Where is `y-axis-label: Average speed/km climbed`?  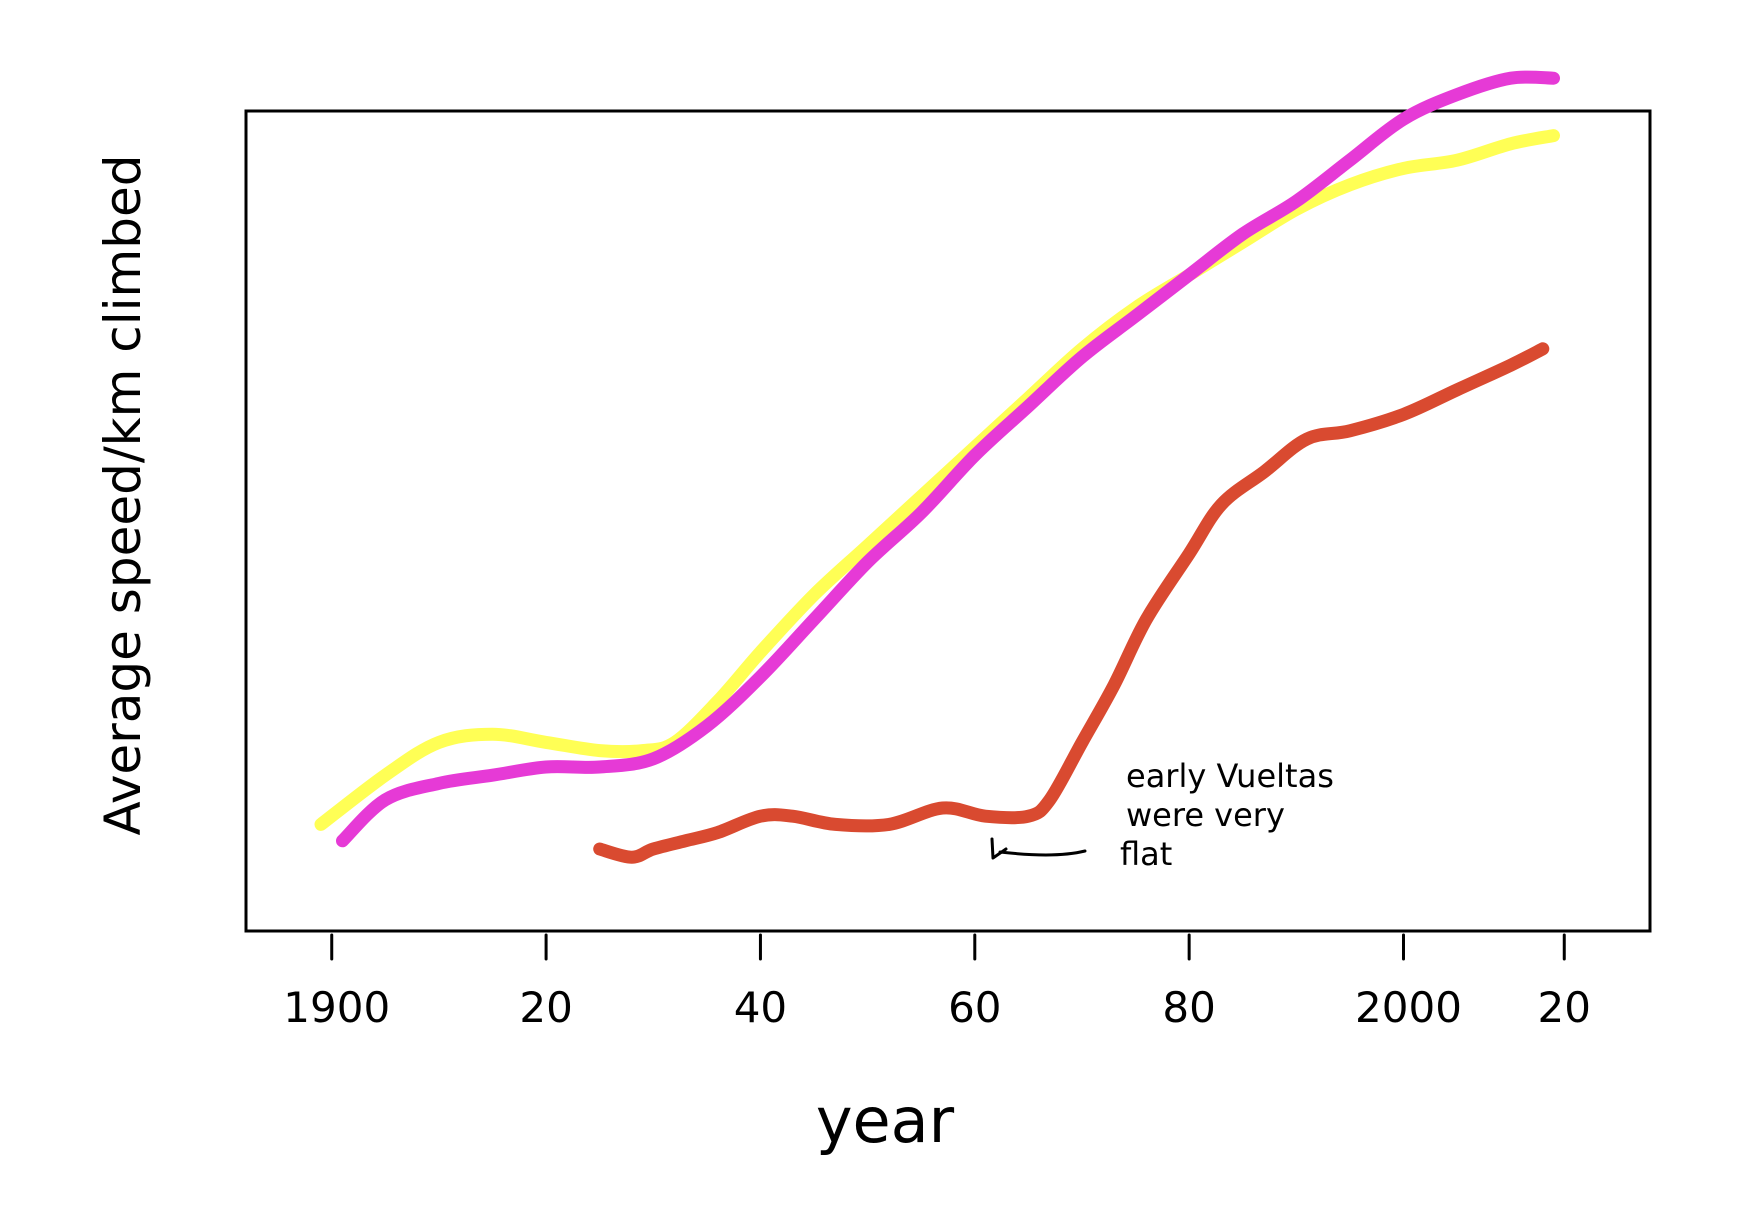 y-axis-label: Average speed/km climbed is located at coordinates (123, 495).